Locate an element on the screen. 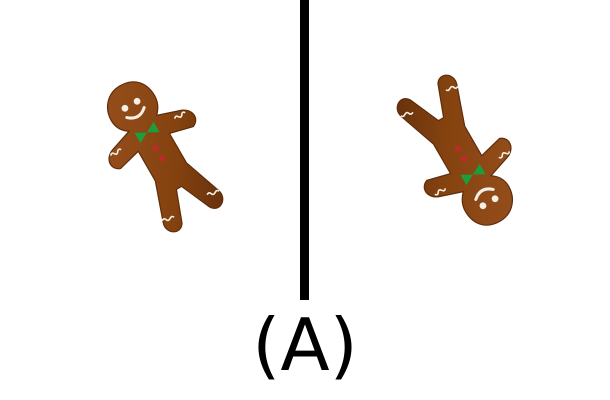 This screenshot has width=610, height=400. vertical-divider is located at coordinates (304, 150).